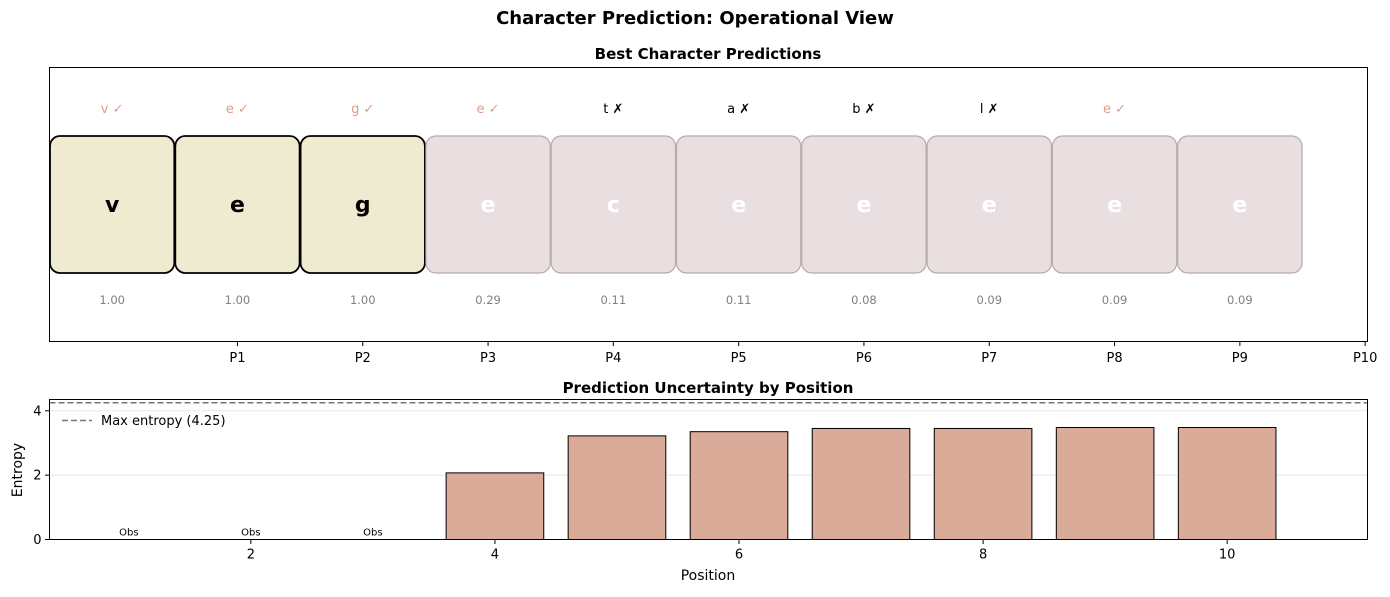 Image resolution: width=1390 pixels, height=597 pixels. Describe the element at coordinates (864, 358) in the screenshot. I see `position-tick-label: P6` at that location.